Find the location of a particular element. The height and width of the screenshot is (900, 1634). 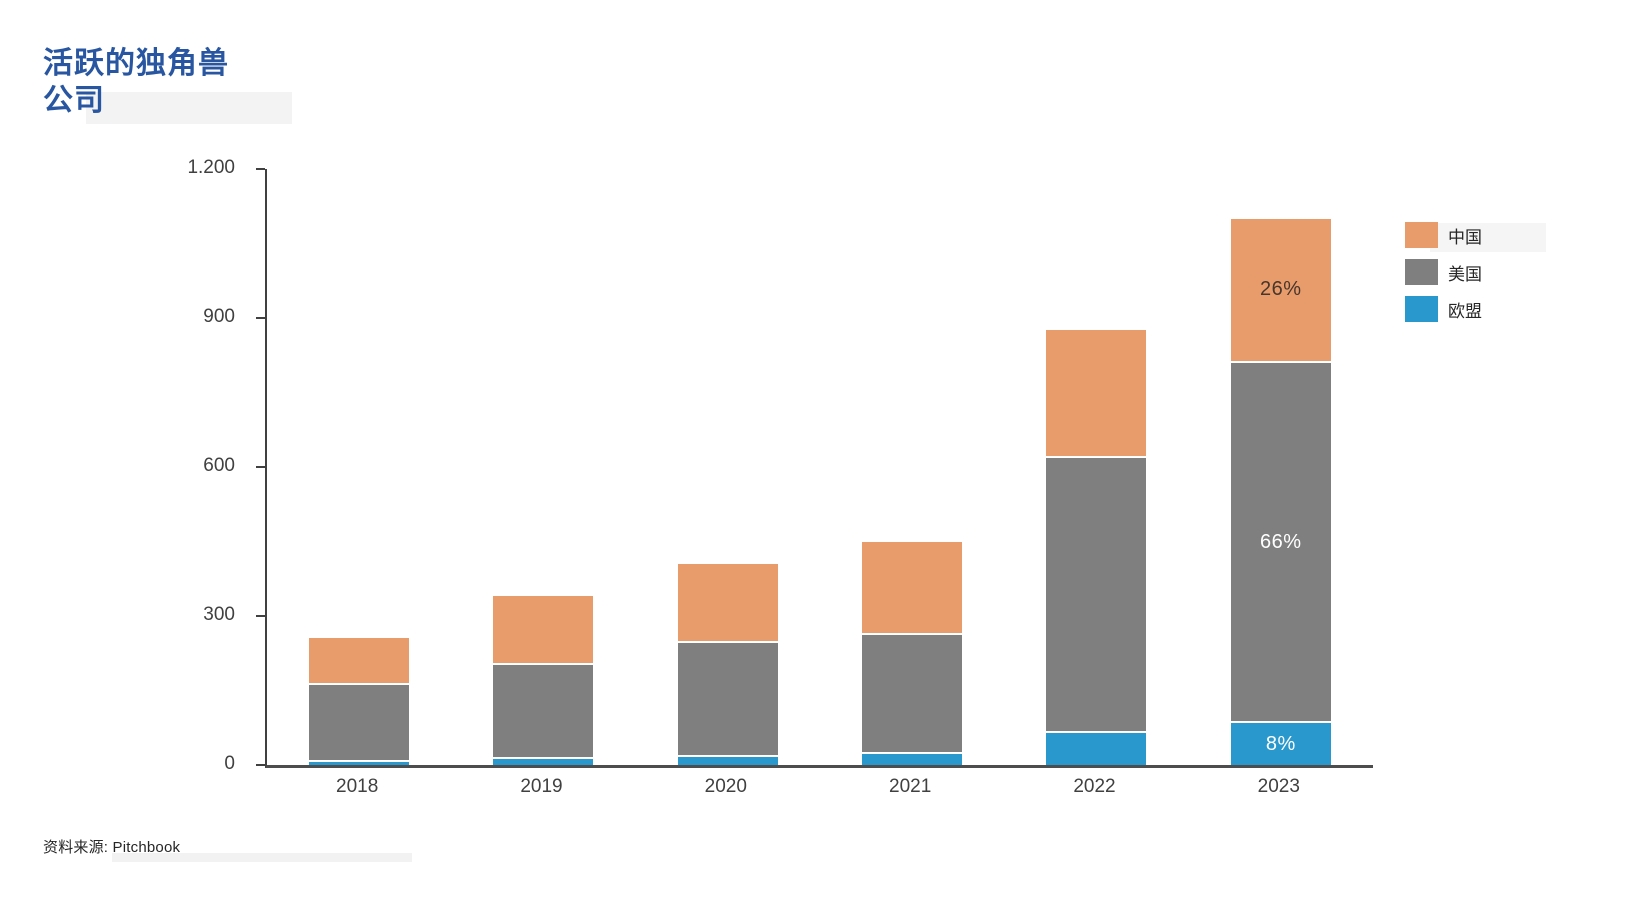

legend: 中国 美国 欧盟 is located at coordinates (1443, 277).